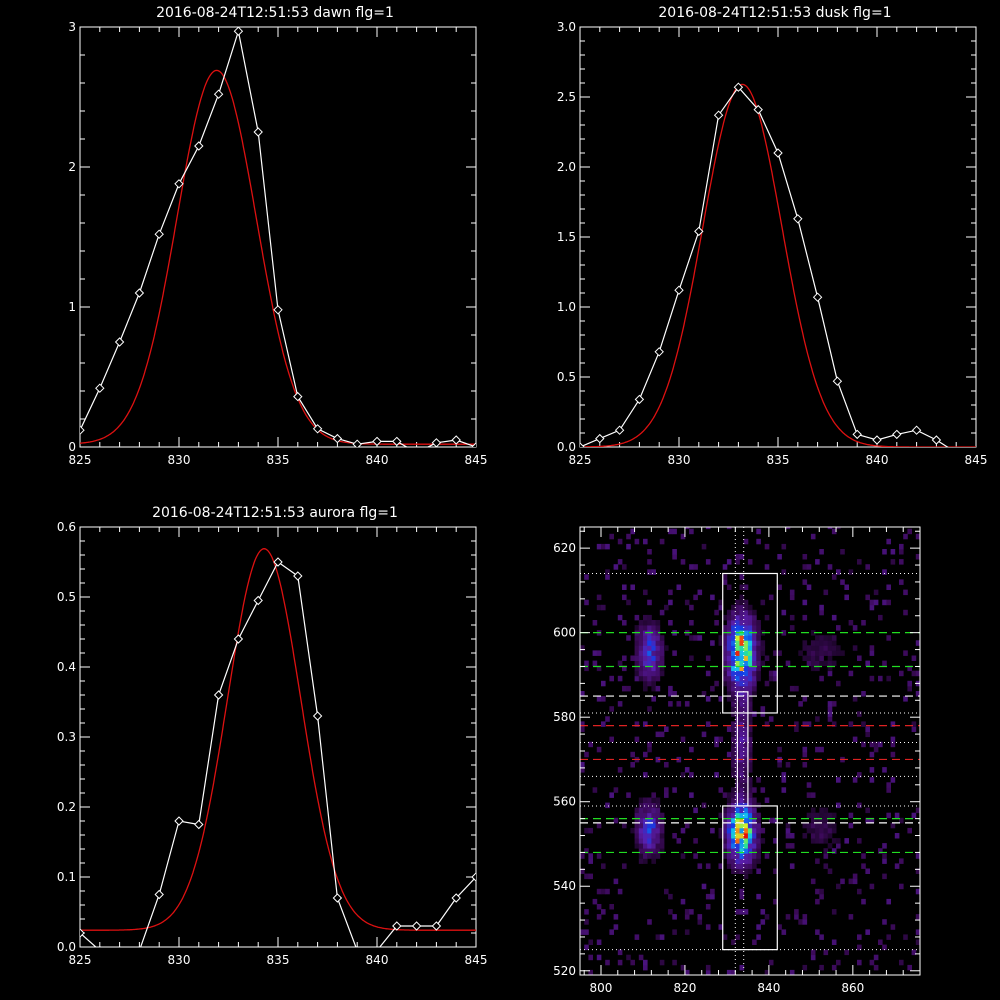 The width and height of the screenshot is (1000, 1000). What do you see at coordinates (566, 237) in the screenshot?
I see `y-tick-label: 1.5` at bounding box center [566, 237].